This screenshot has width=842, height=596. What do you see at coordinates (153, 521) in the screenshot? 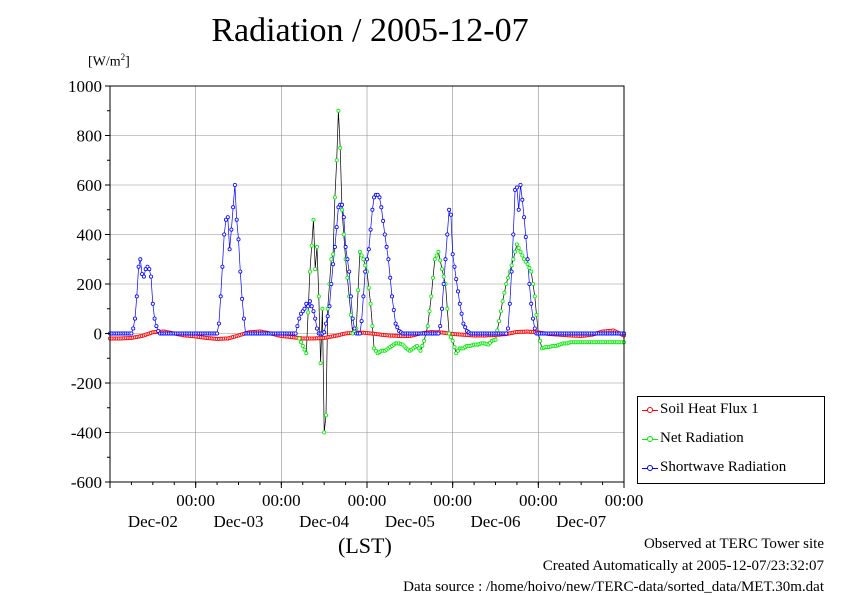
I see `x-day-label: Dec-02` at bounding box center [153, 521].